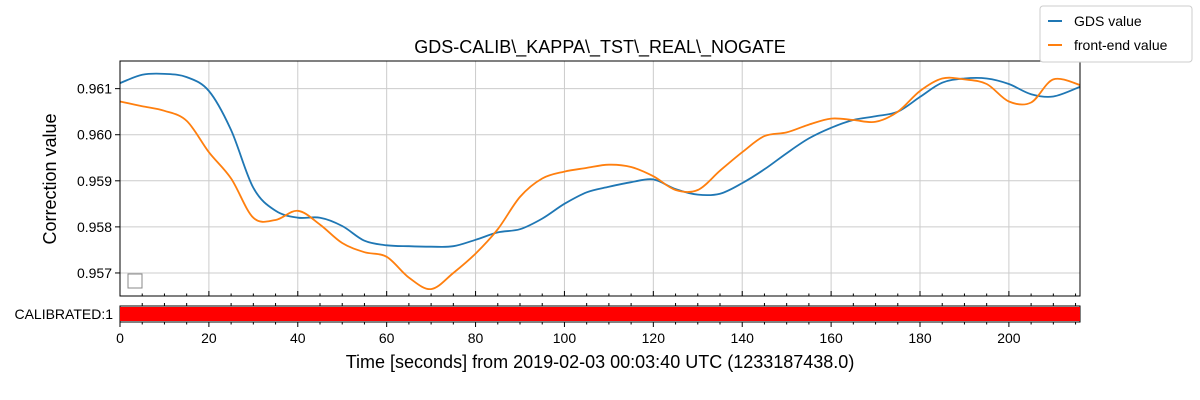  I want to click on legend-frame, so click(1116, 34).